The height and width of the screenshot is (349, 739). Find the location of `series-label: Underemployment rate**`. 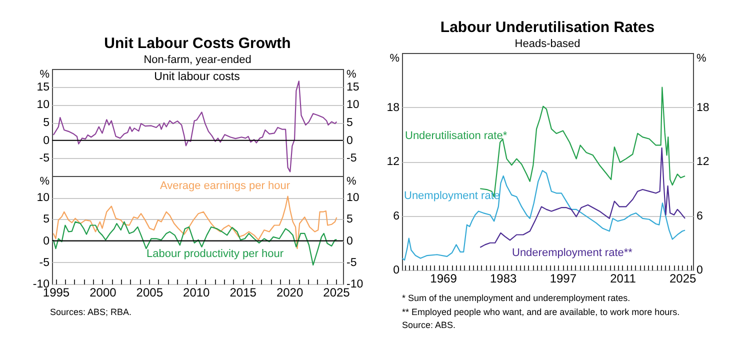

series-label: Underemployment rate** is located at coordinates (573, 253).